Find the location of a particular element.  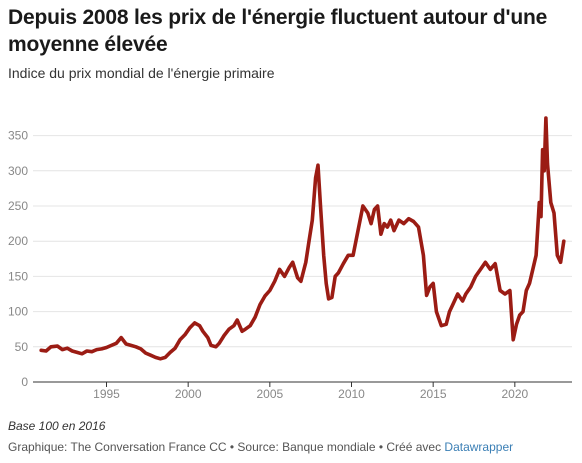

y-tick-label: 100 is located at coordinates (18, 312).